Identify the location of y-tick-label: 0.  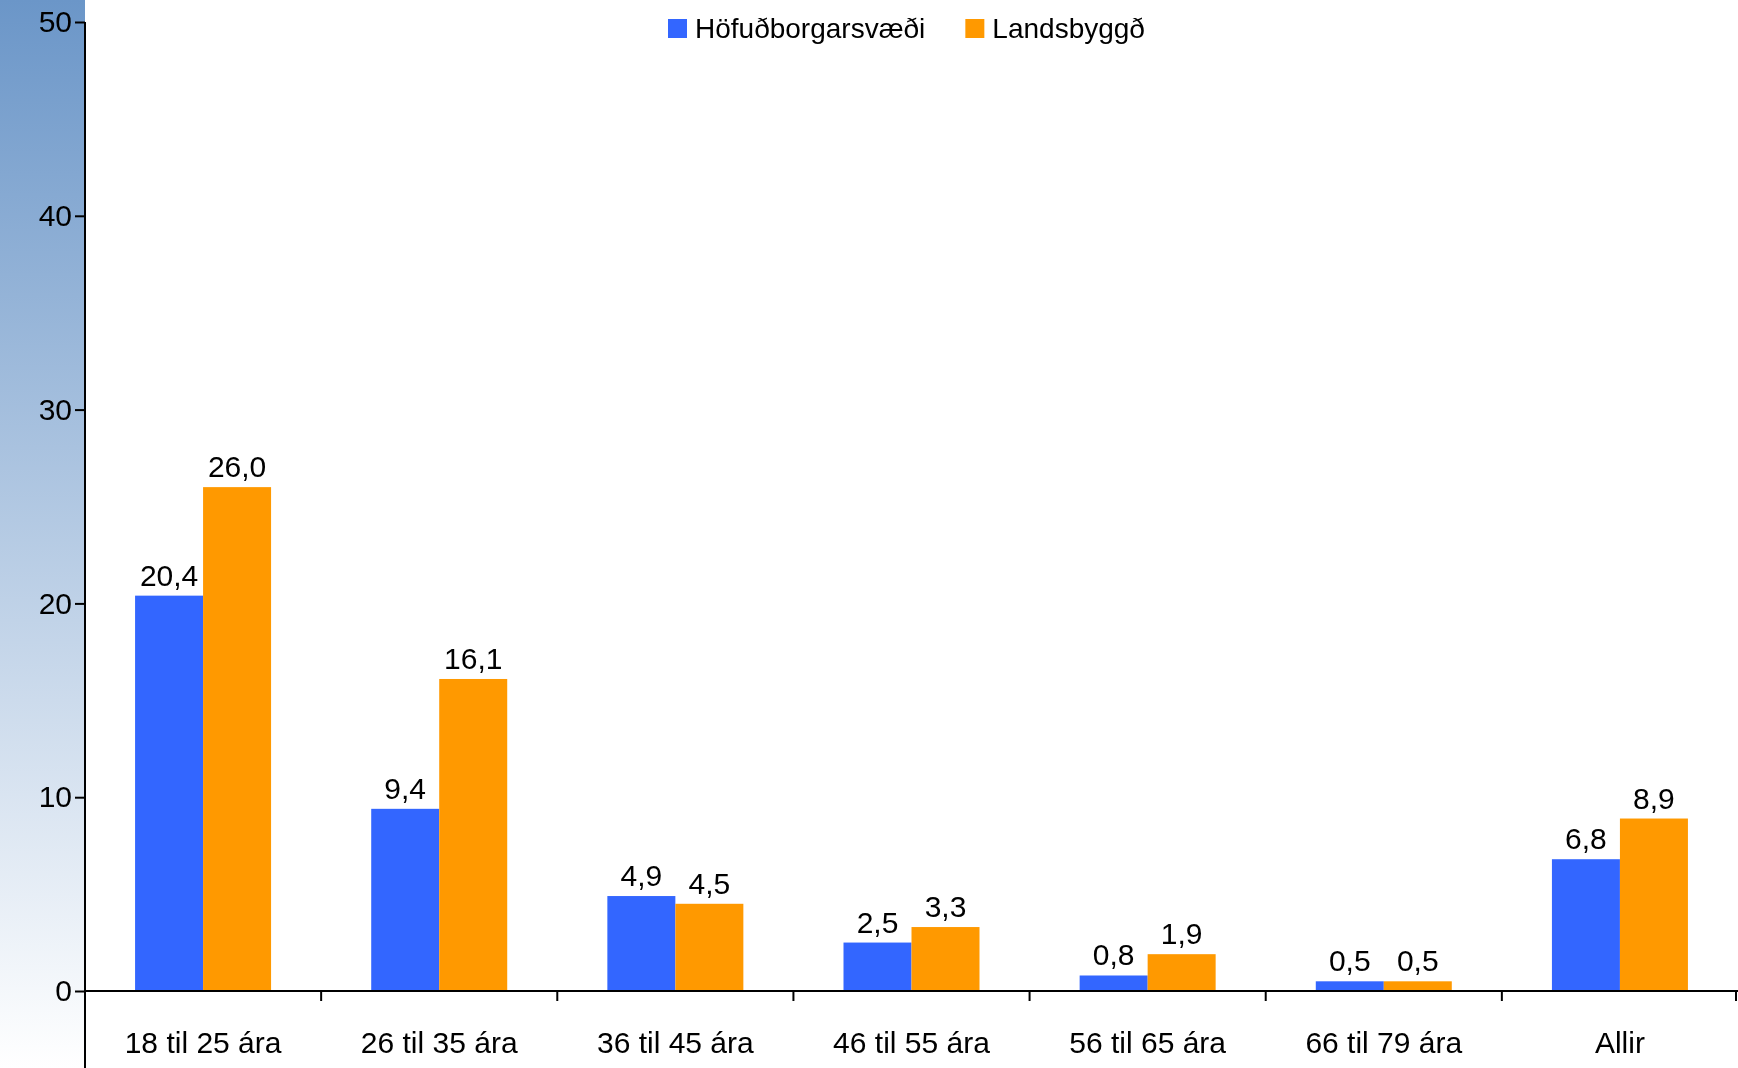
(63, 991).